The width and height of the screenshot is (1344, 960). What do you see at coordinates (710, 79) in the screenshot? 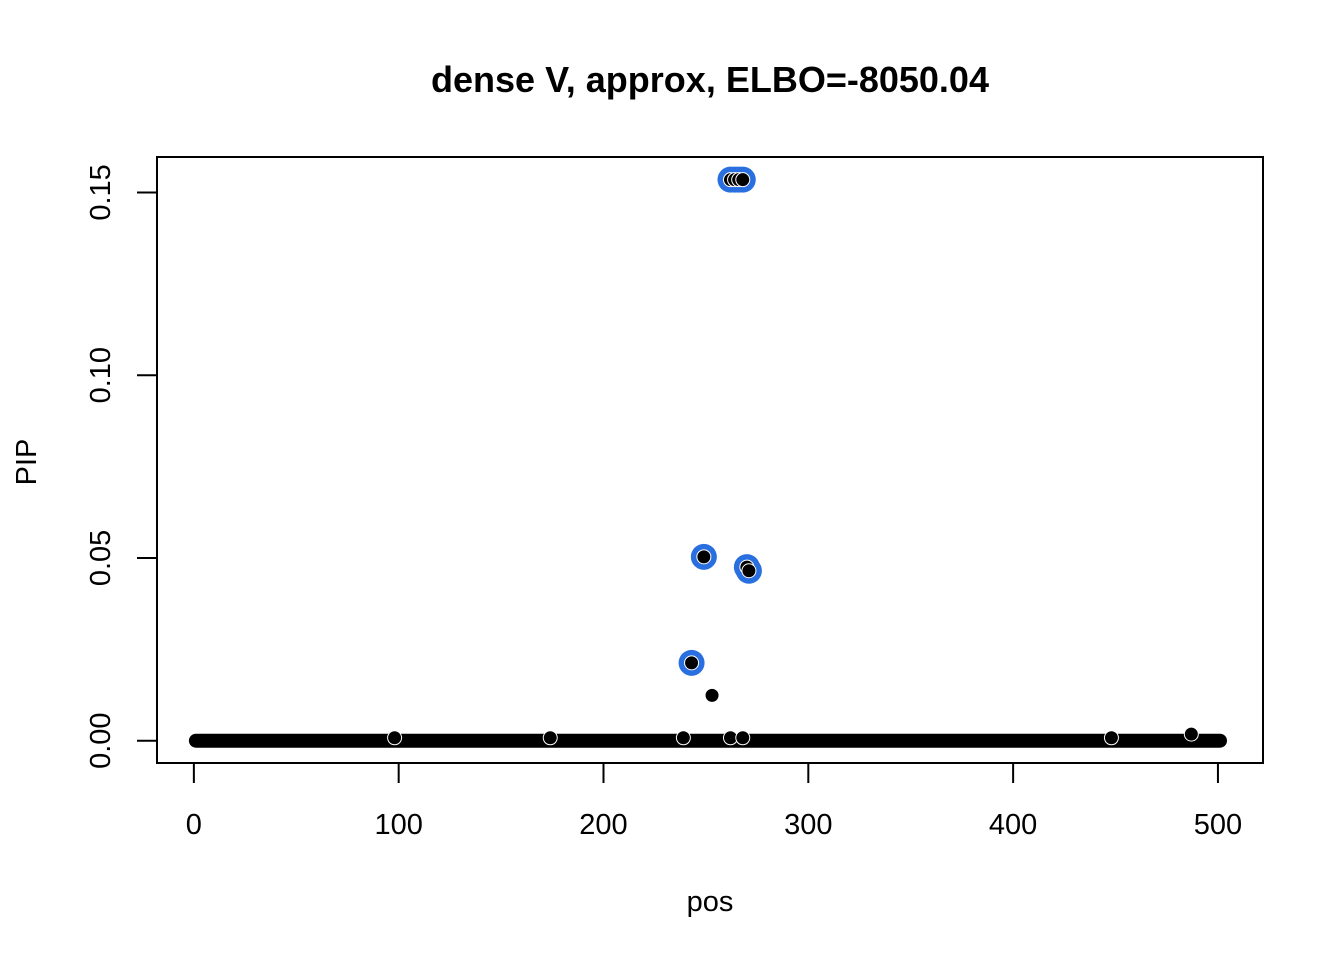
I see `chart-title: dense V, approx, ELBO=-8050.04` at bounding box center [710, 79].